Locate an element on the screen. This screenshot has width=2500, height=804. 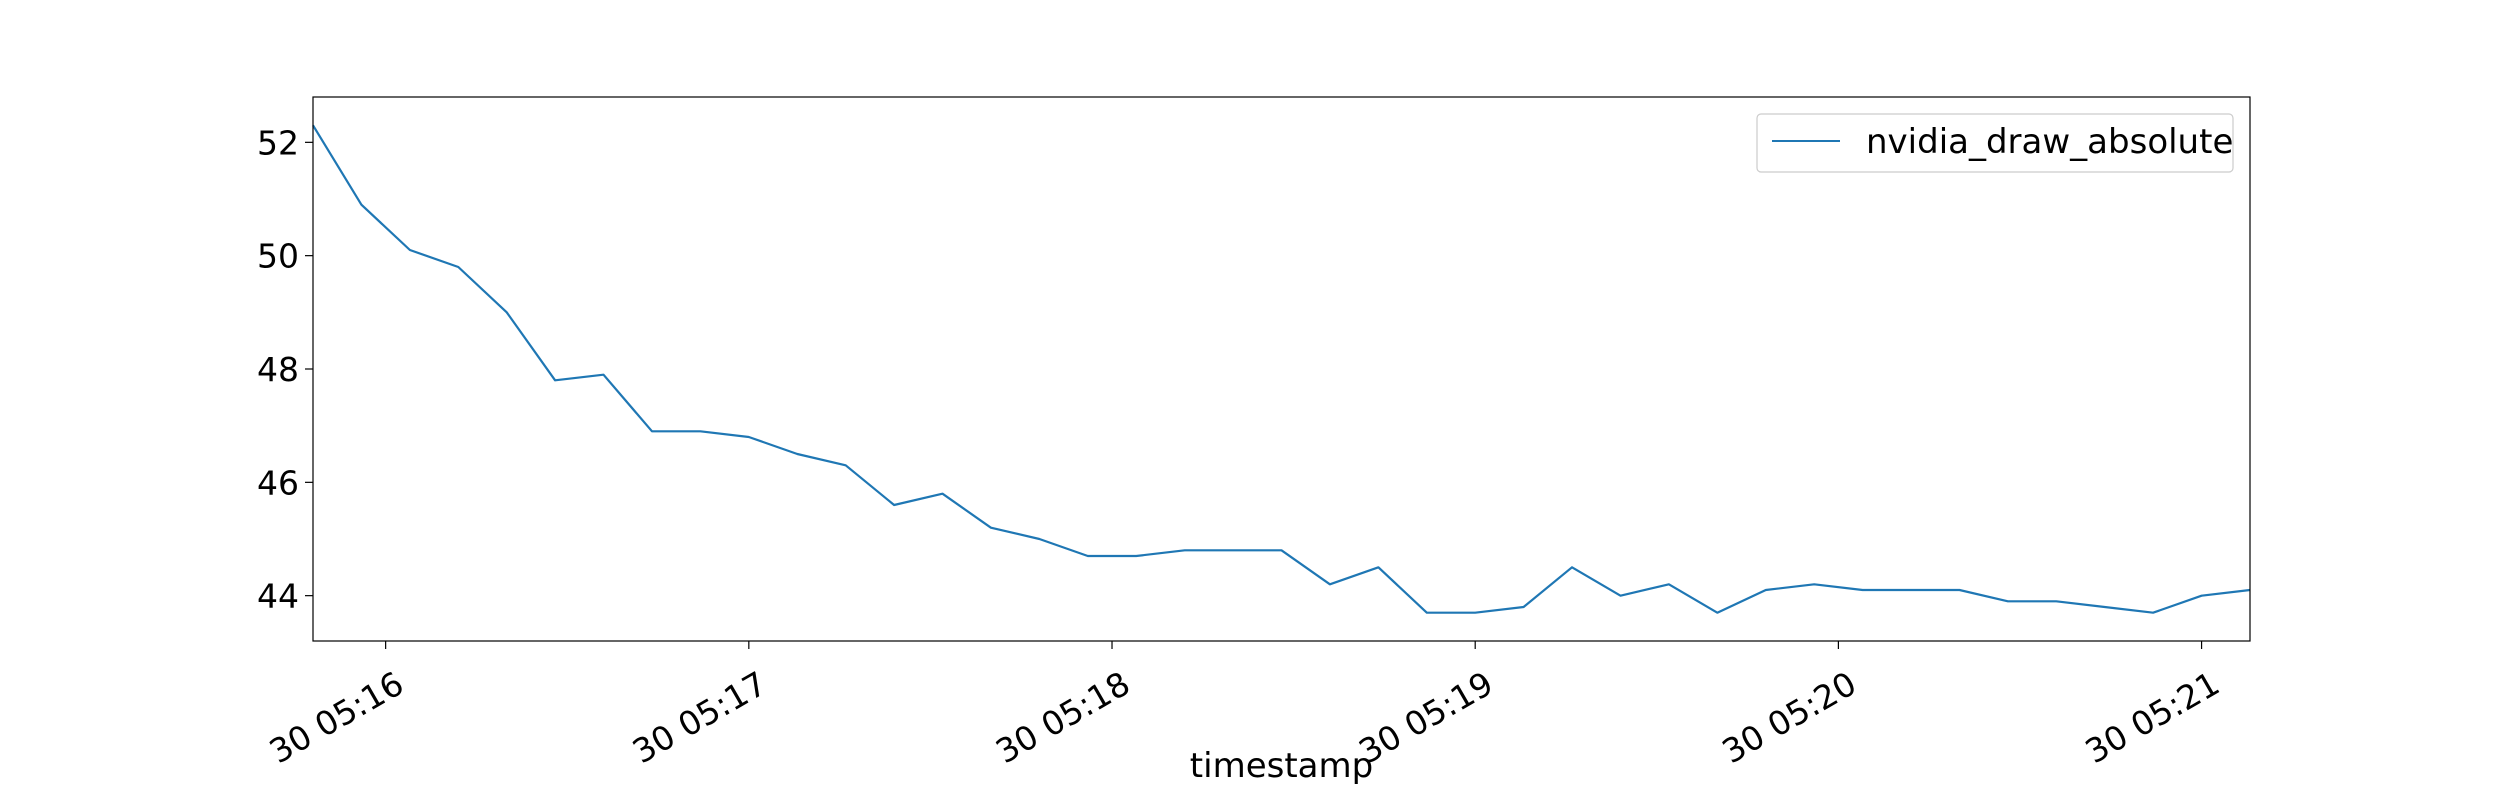
y-tick-label: 52 is located at coordinates (278, 142).